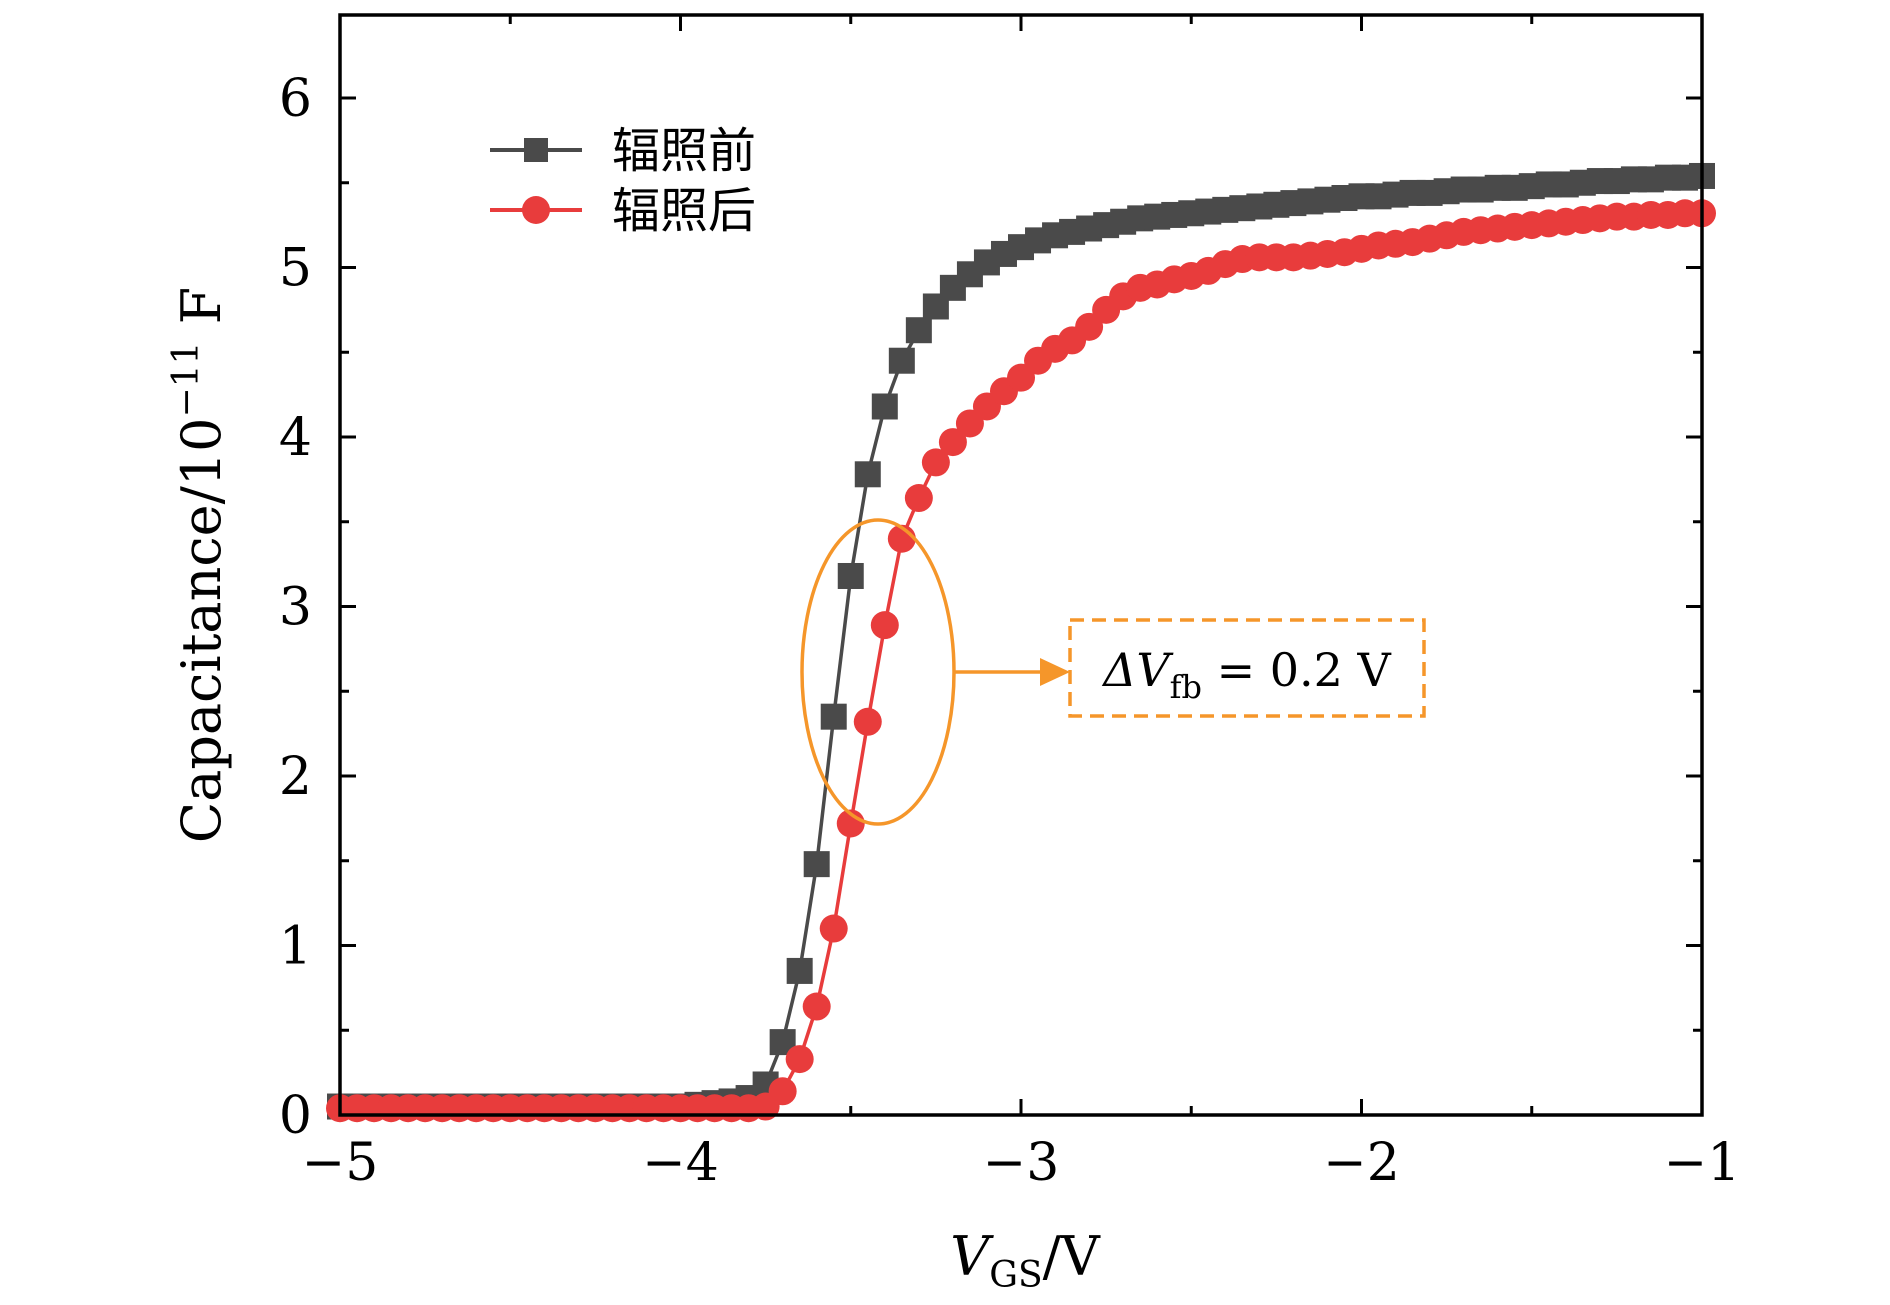  Describe the element at coordinates (1072, 1256) in the screenshot. I see `x-axis-title-unit: /V` at that location.